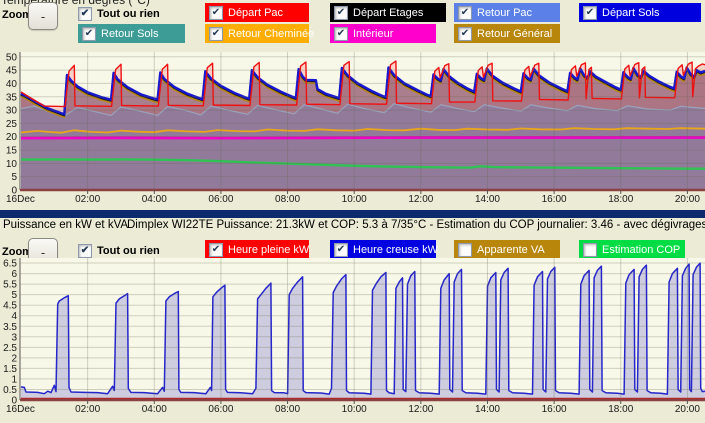 This screenshot has width=705, height=423. I want to click on series-retour-pac, so click(362, 110).